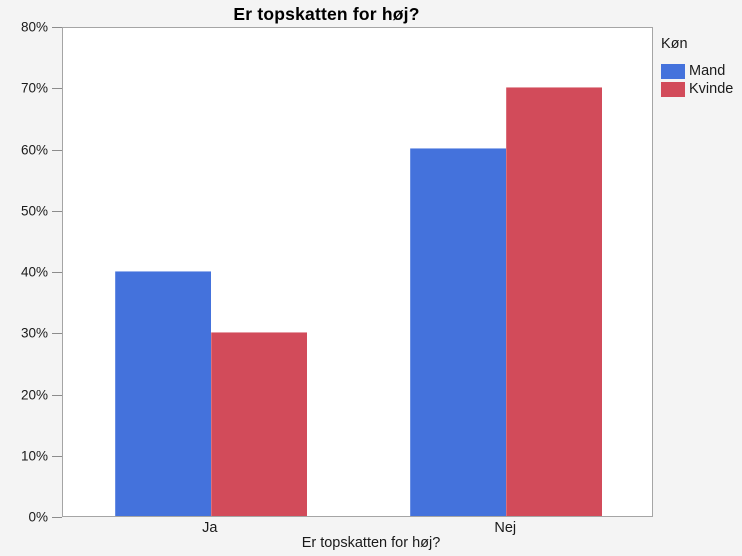 This screenshot has width=742, height=556. Describe the element at coordinates (210, 528) in the screenshot. I see `x-category-label-ja: Ja` at that location.